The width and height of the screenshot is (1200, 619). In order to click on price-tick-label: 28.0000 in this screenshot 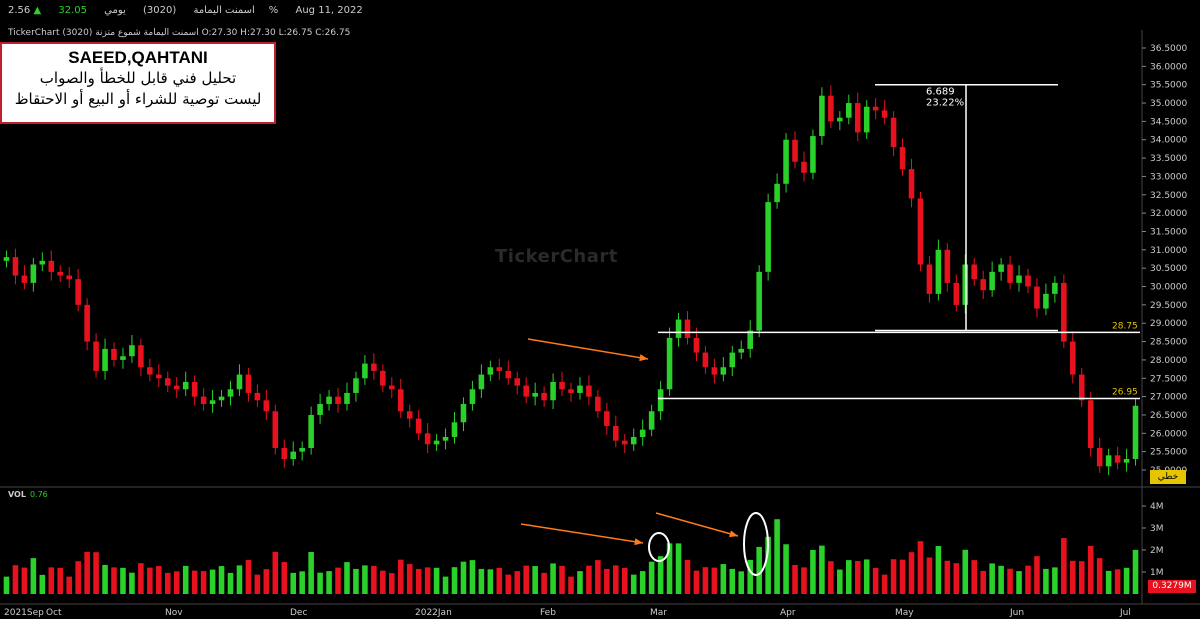, I will do `click(1168, 361)`.